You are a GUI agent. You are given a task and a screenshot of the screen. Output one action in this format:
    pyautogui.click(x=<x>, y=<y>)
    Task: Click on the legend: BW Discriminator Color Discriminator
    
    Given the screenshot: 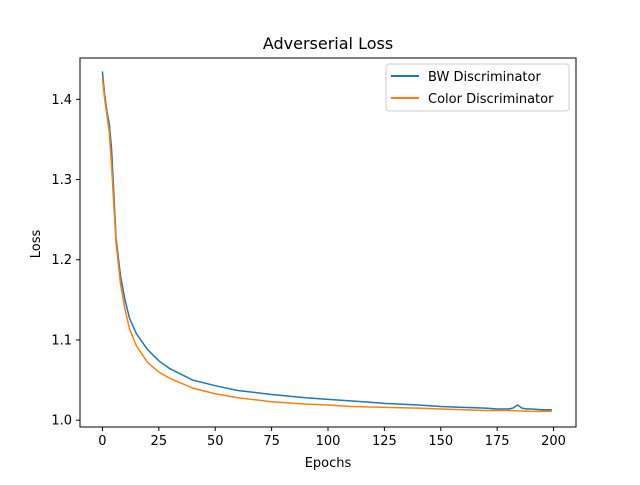 What is the action you would take?
    pyautogui.click(x=477, y=87)
    